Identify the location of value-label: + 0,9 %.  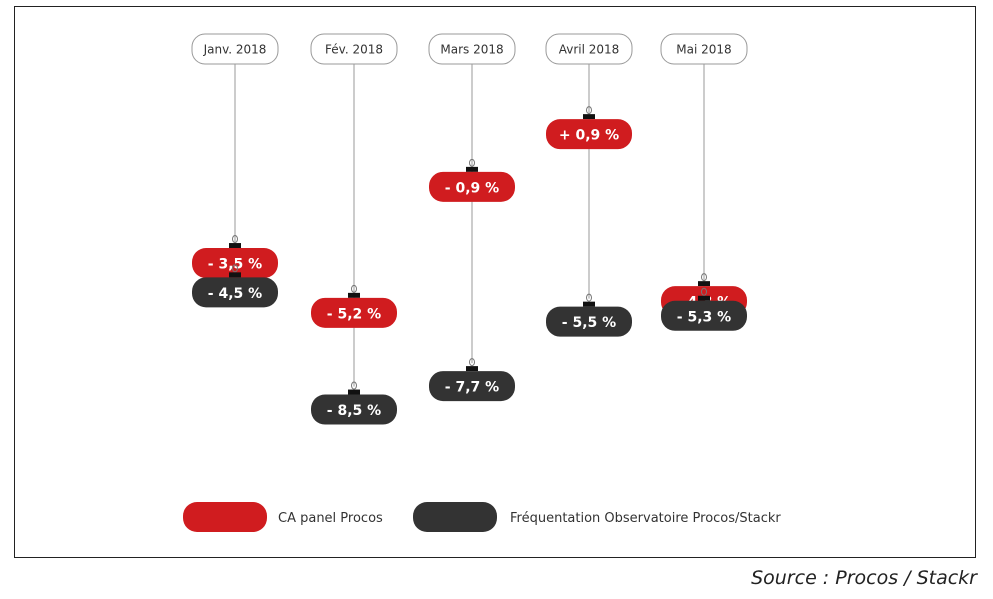
(589, 136).